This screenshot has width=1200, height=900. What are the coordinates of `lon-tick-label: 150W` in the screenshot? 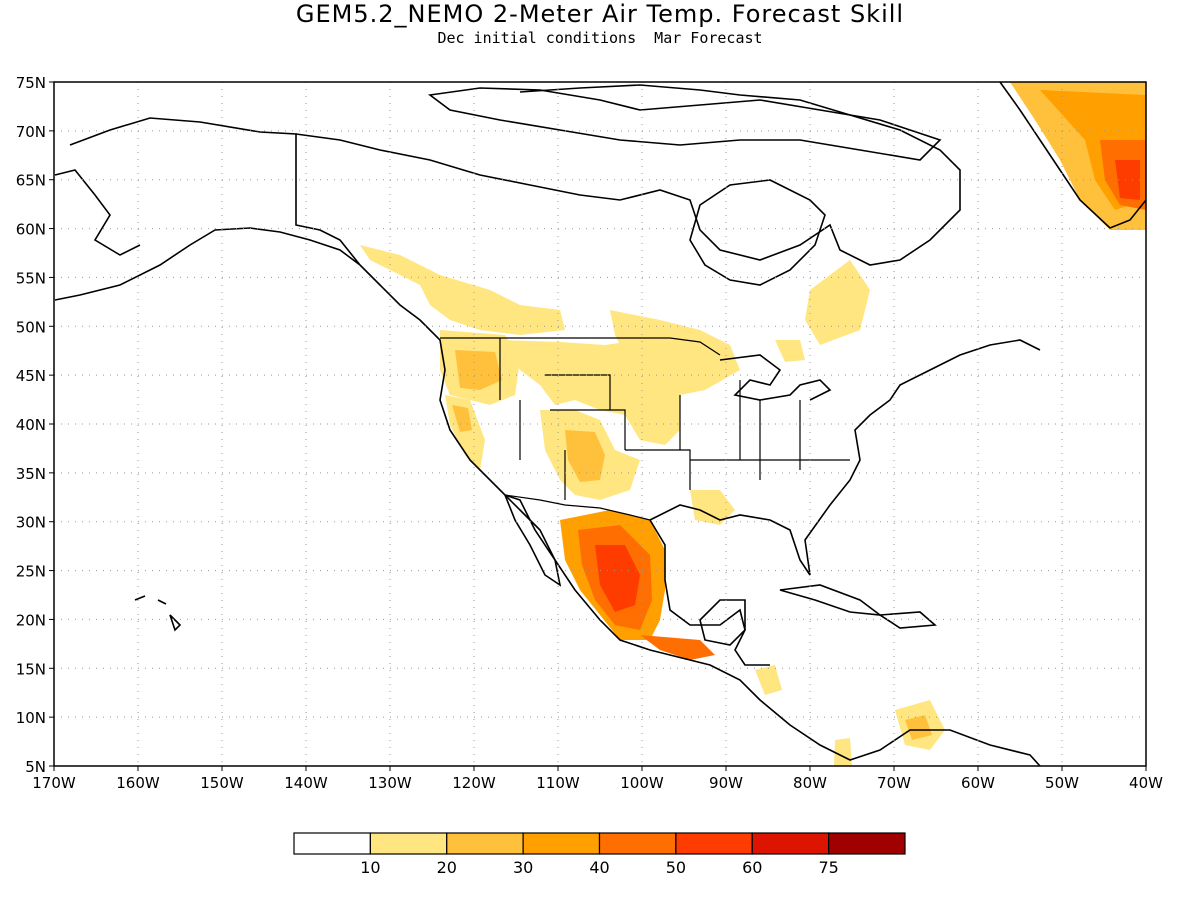 It's located at (222, 783).